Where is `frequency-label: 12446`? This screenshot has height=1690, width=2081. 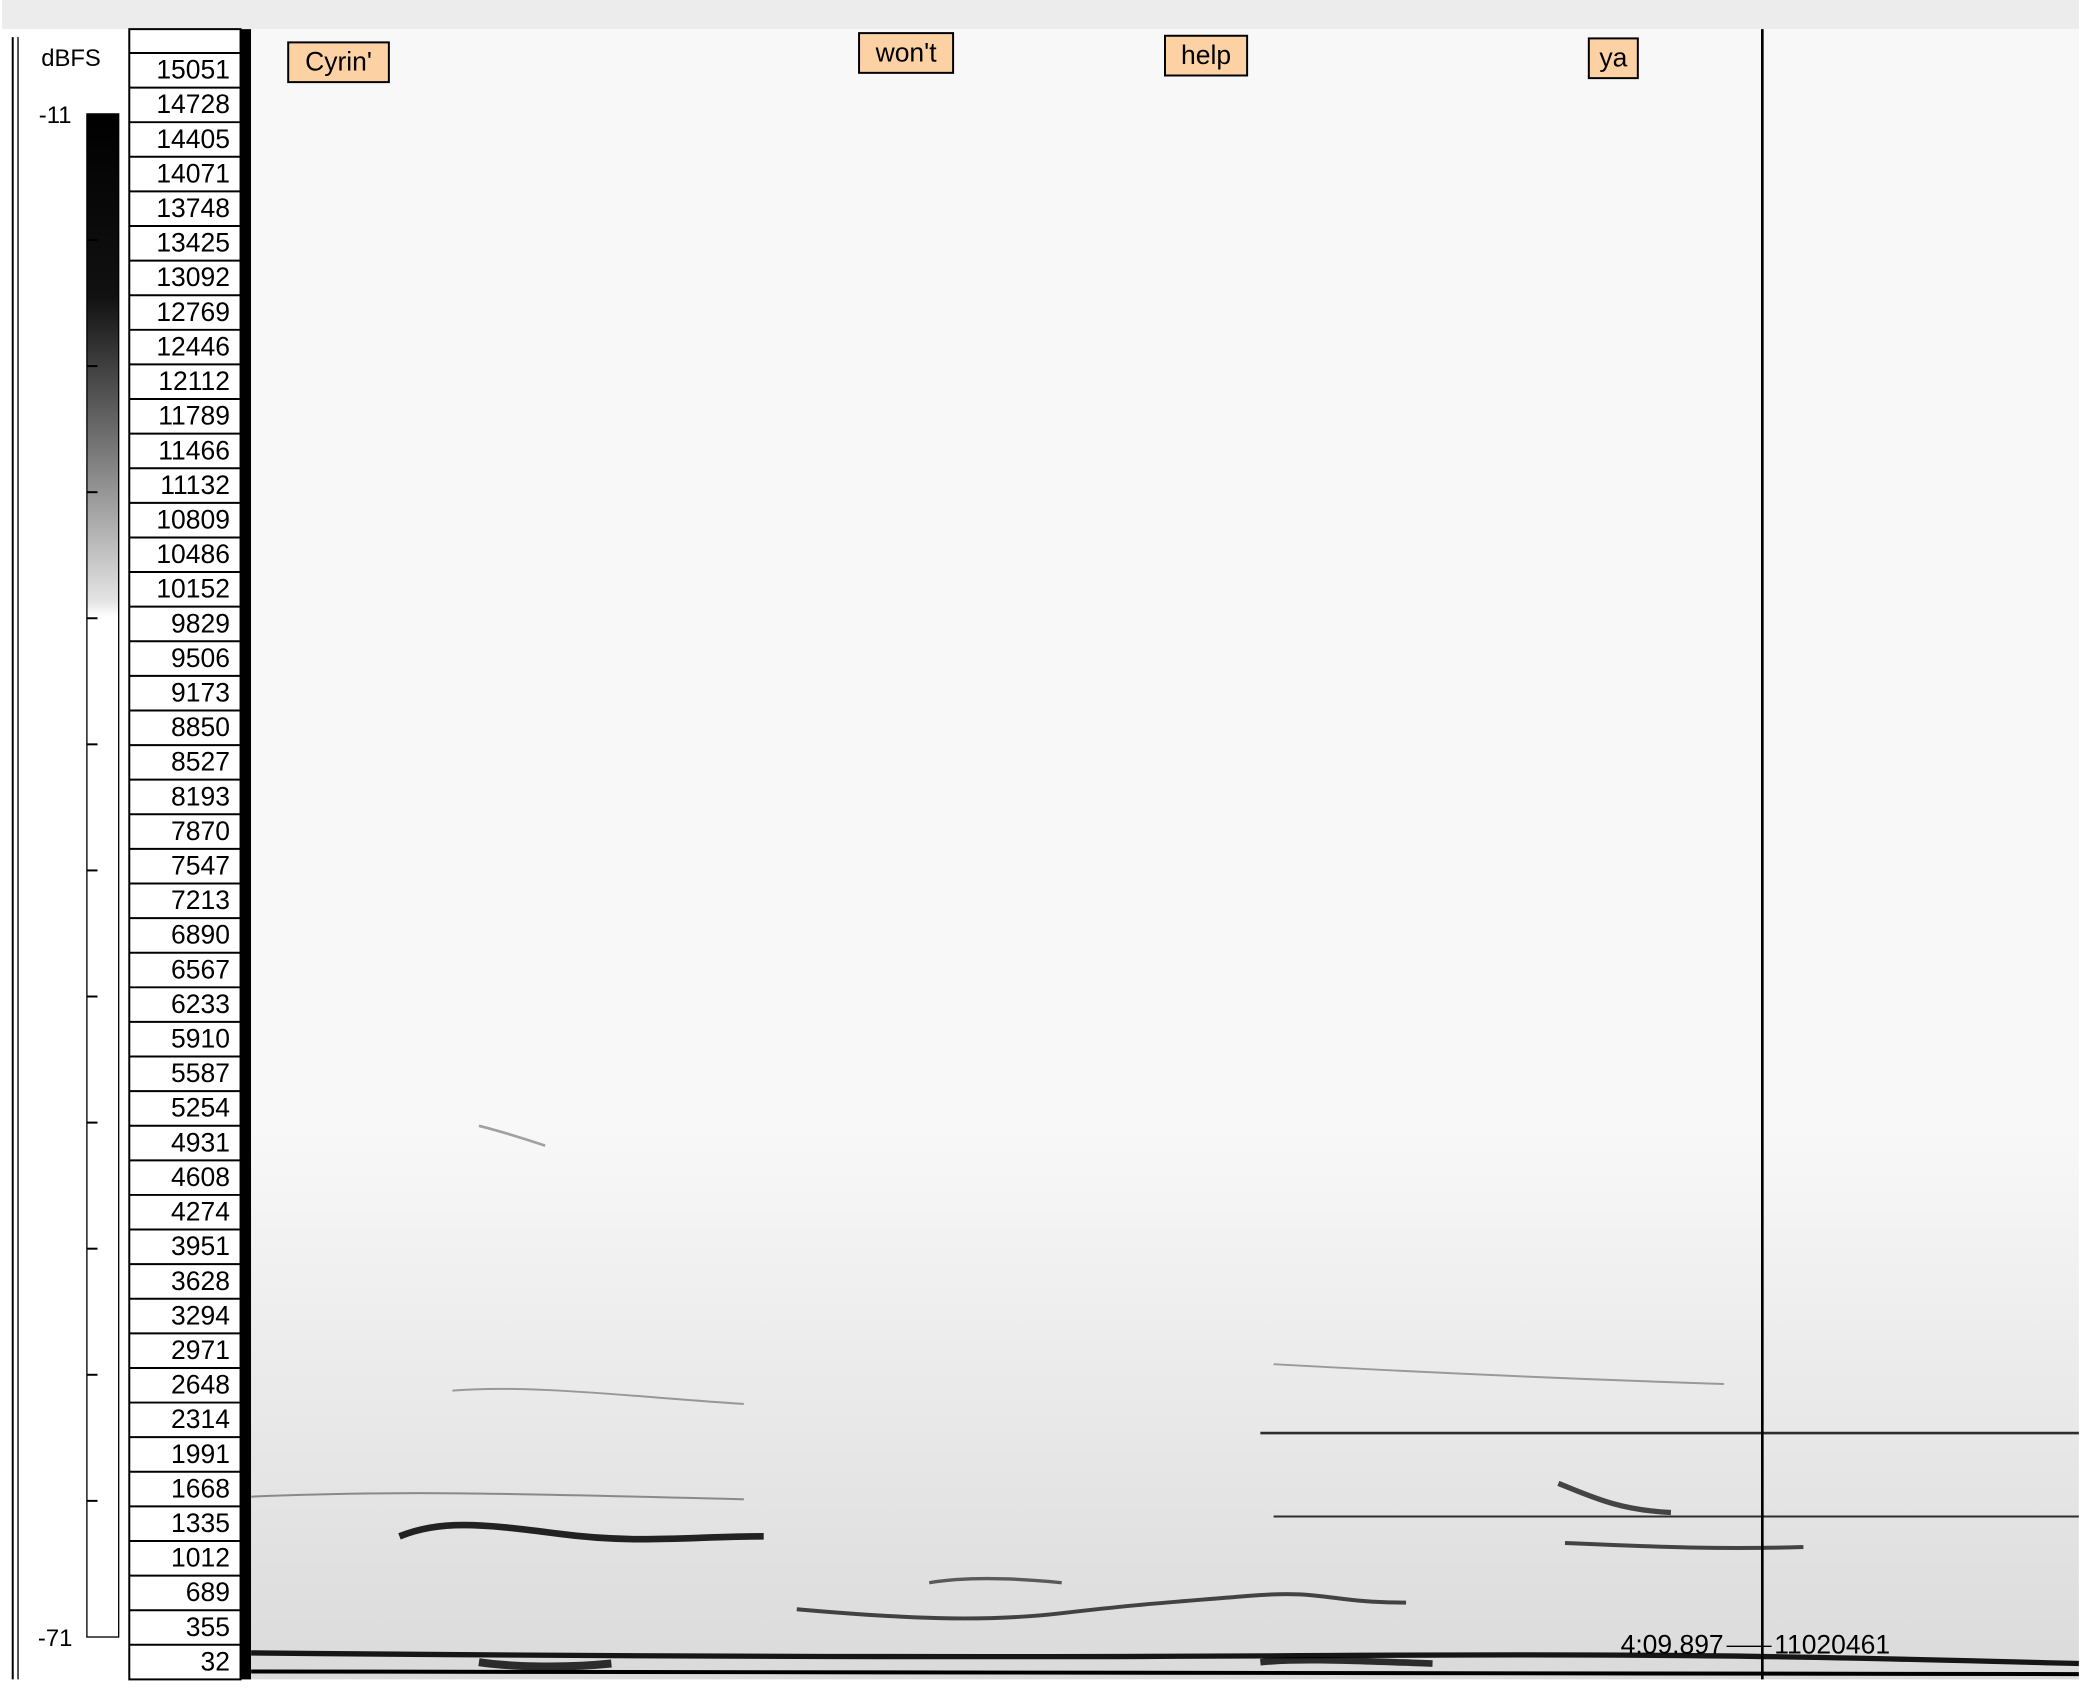 frequency-label: 12446 is located at coordinates (193, 346).